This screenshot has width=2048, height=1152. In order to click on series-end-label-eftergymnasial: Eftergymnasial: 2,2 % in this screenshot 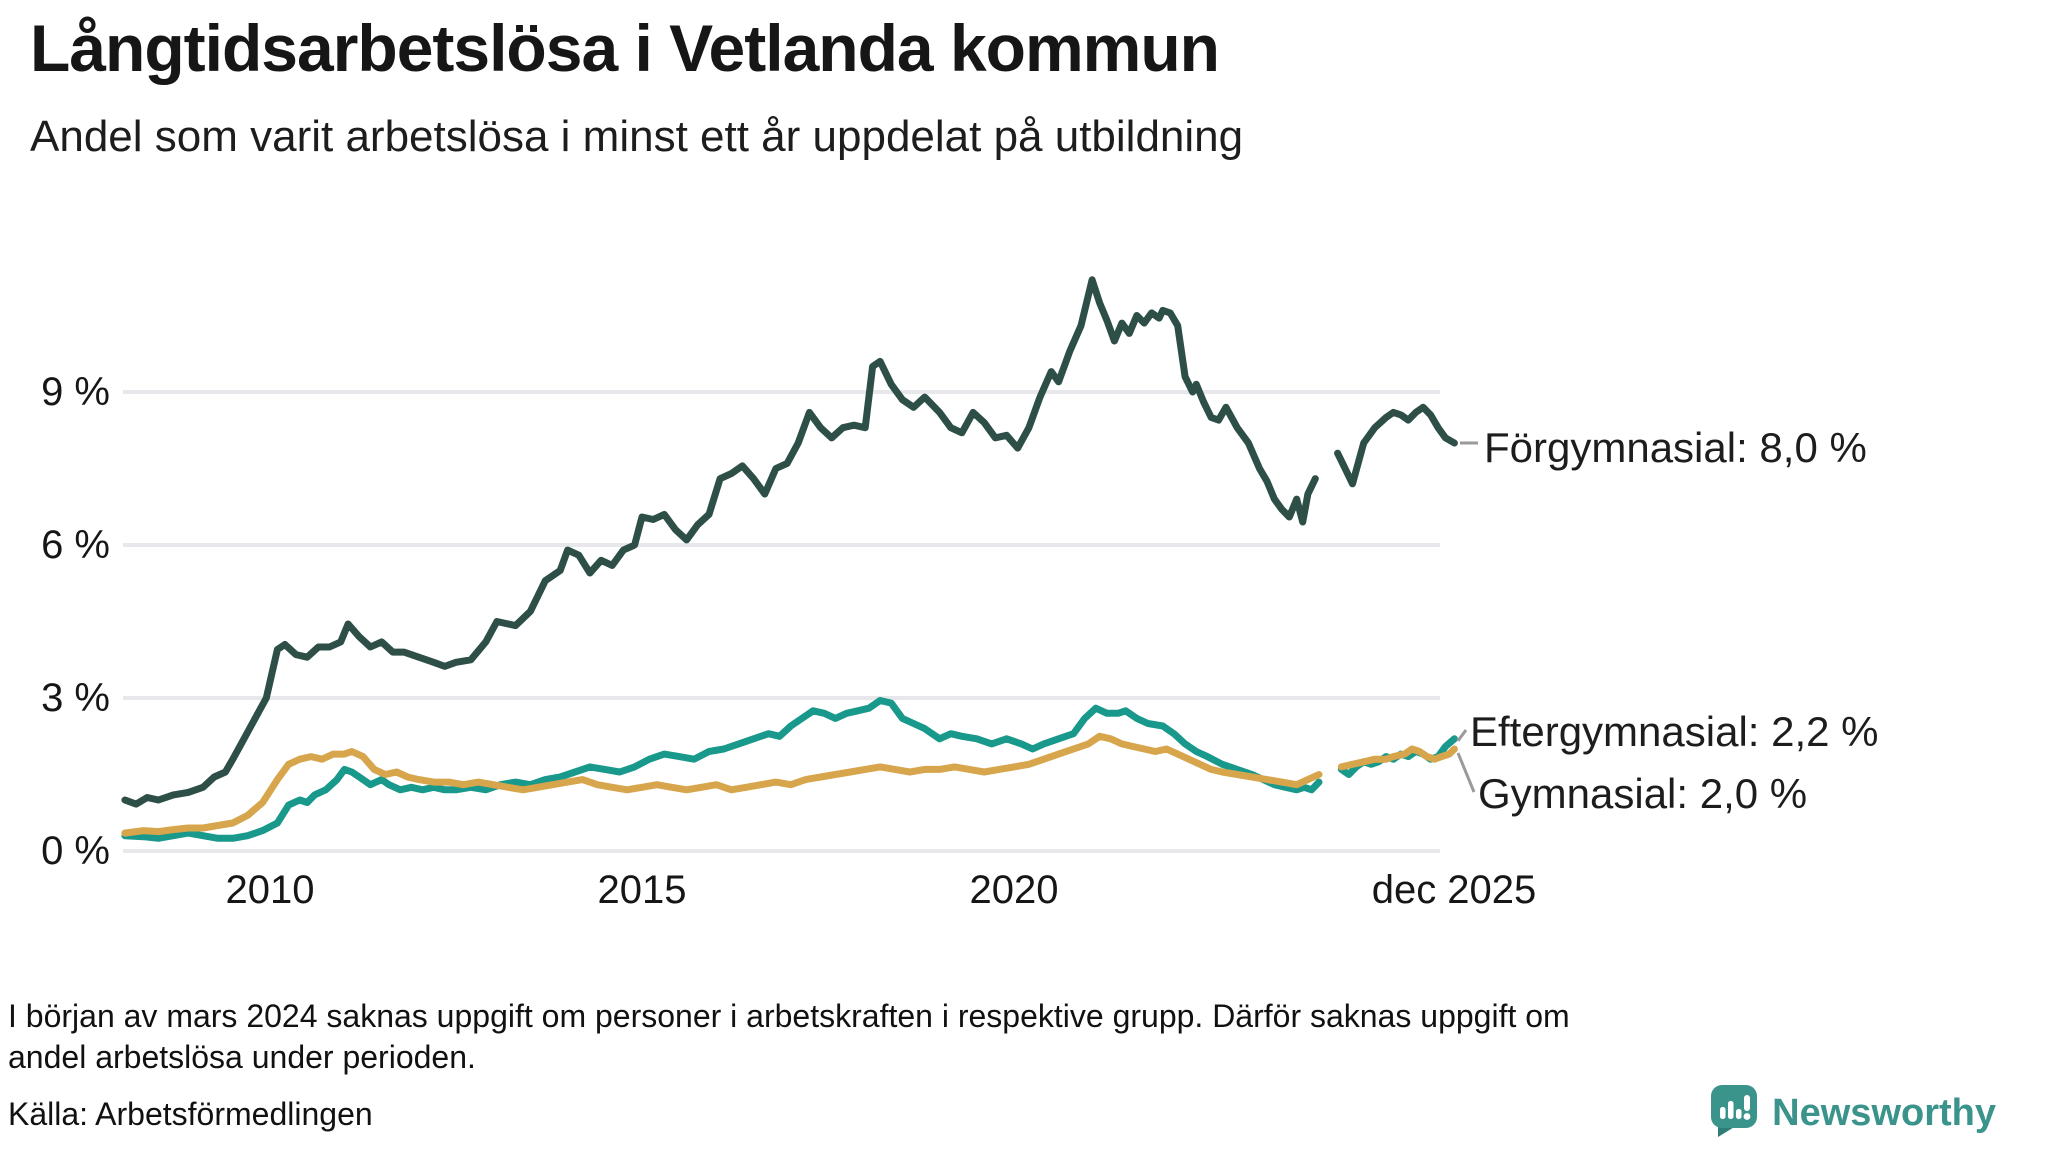, I will do `click(1674, 731)`.